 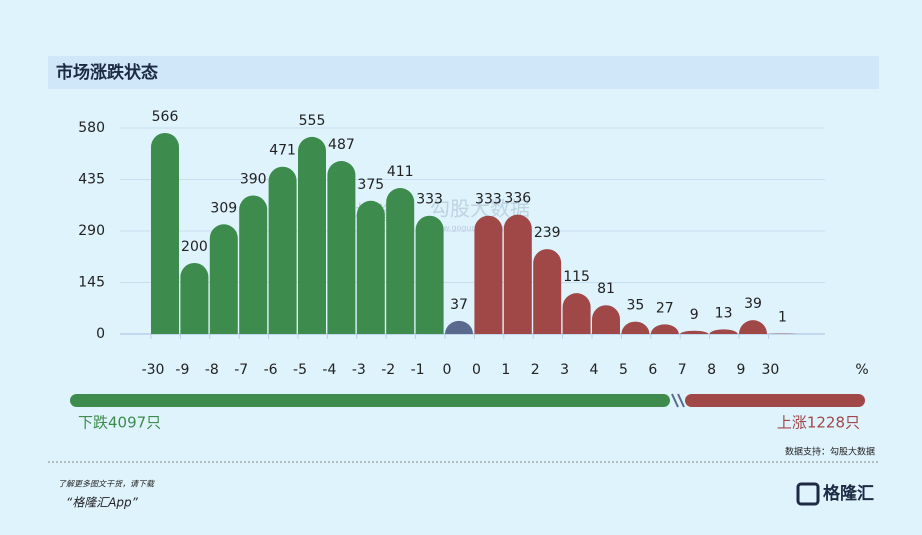 I want to click on x-tick-label: 7, so click(x=682, y=370).